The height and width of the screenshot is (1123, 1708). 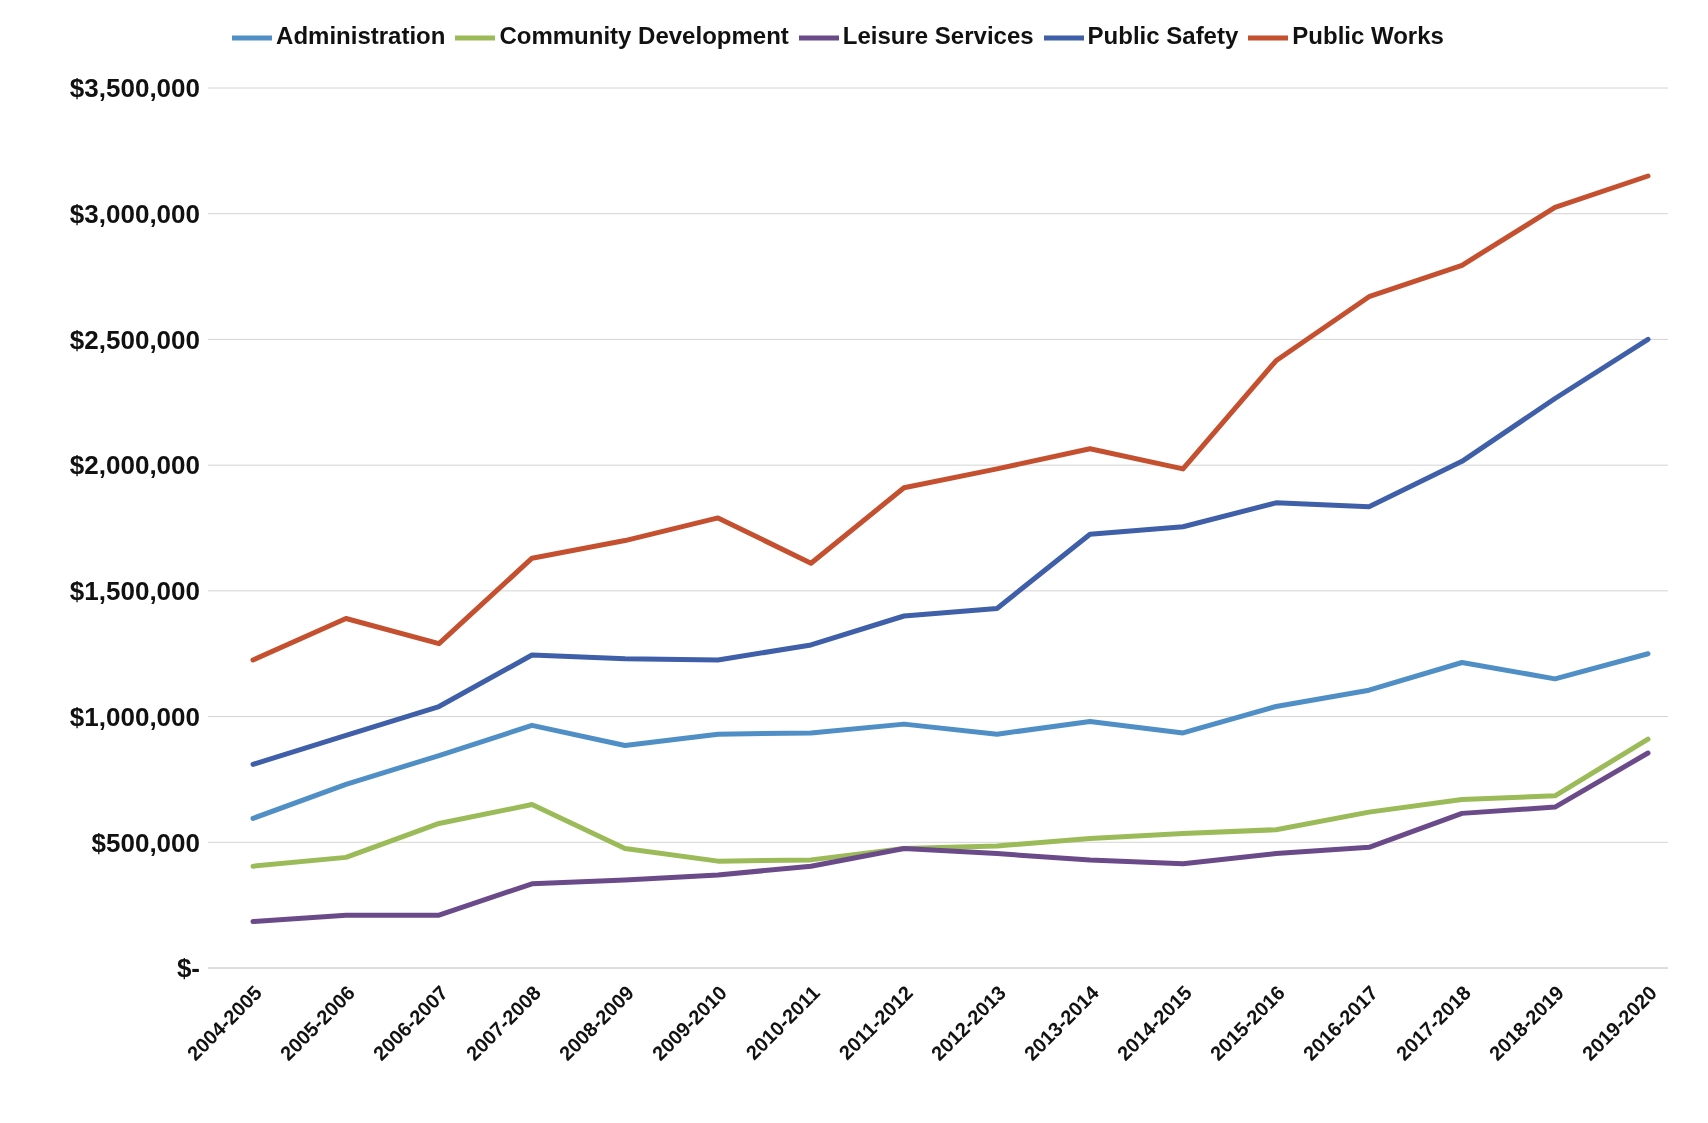 What do you see at coordinates (644, 36) in the screenshot?
I see `legend-label: Community Development` at bounding box center [644, 36].